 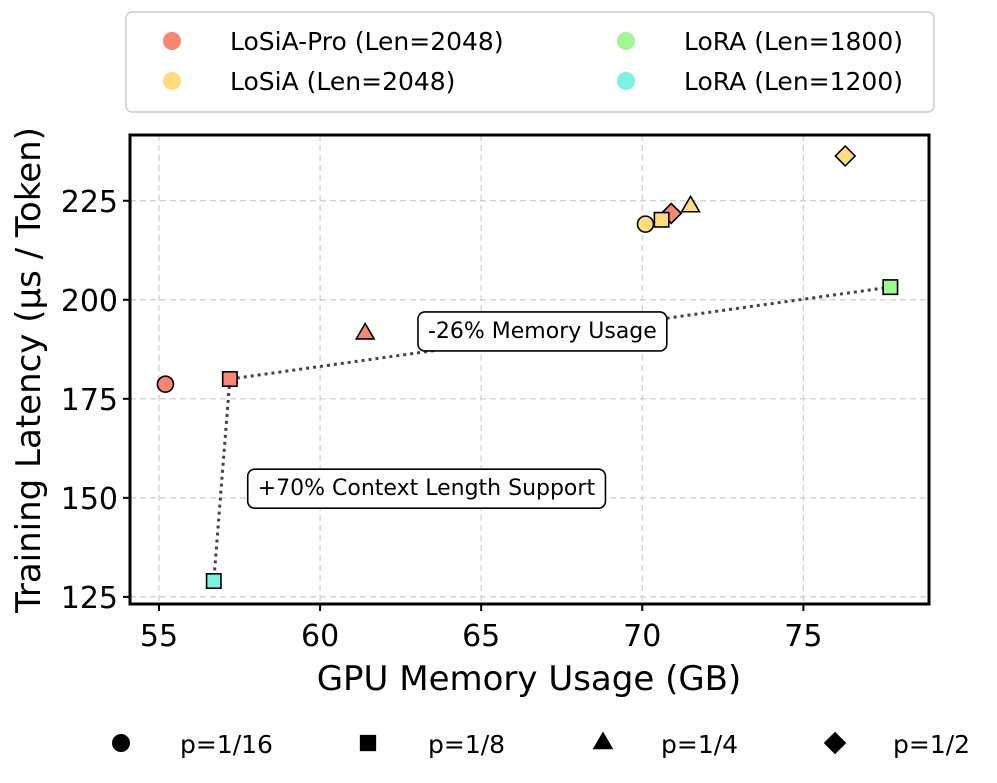 I want to click on annotation-text: -26% Memory Usage, so click(x=542, y=331).